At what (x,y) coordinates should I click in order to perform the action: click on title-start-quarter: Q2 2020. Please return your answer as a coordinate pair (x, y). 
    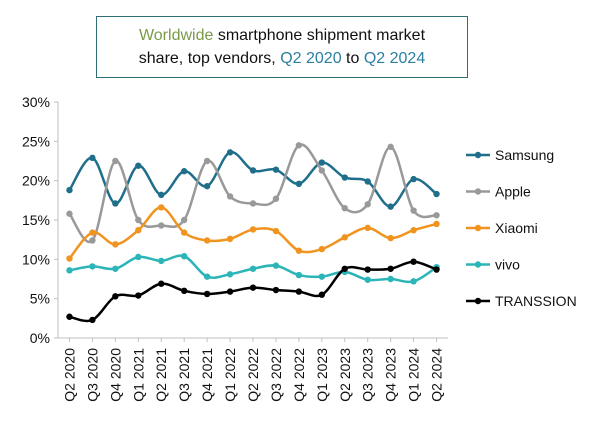
    Looking at the image, I should click on (311, 58).